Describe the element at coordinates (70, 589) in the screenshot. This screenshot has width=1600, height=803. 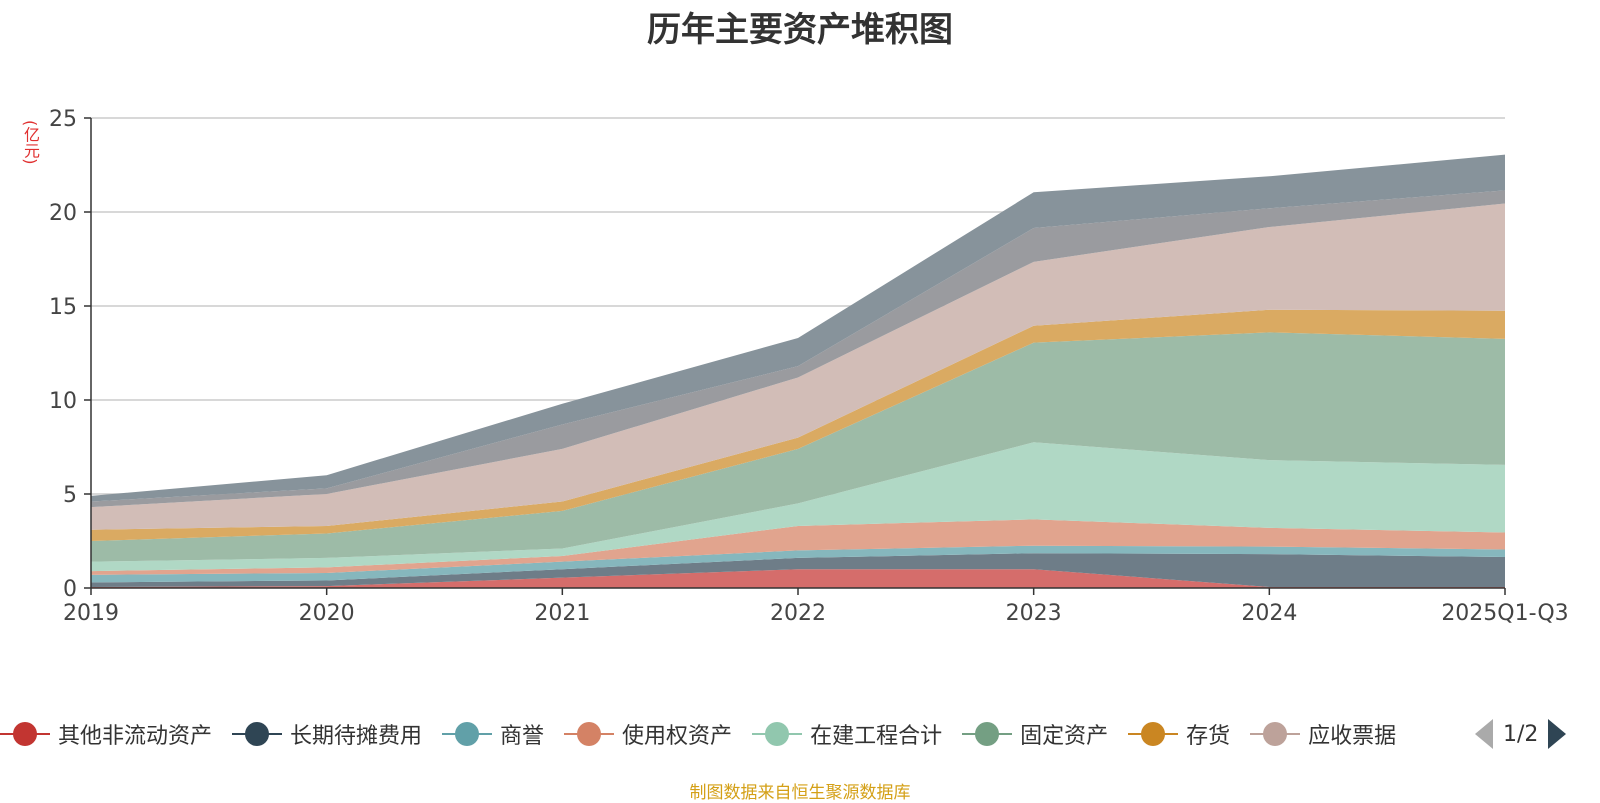
I see `y-tick-label: 0` at that location.